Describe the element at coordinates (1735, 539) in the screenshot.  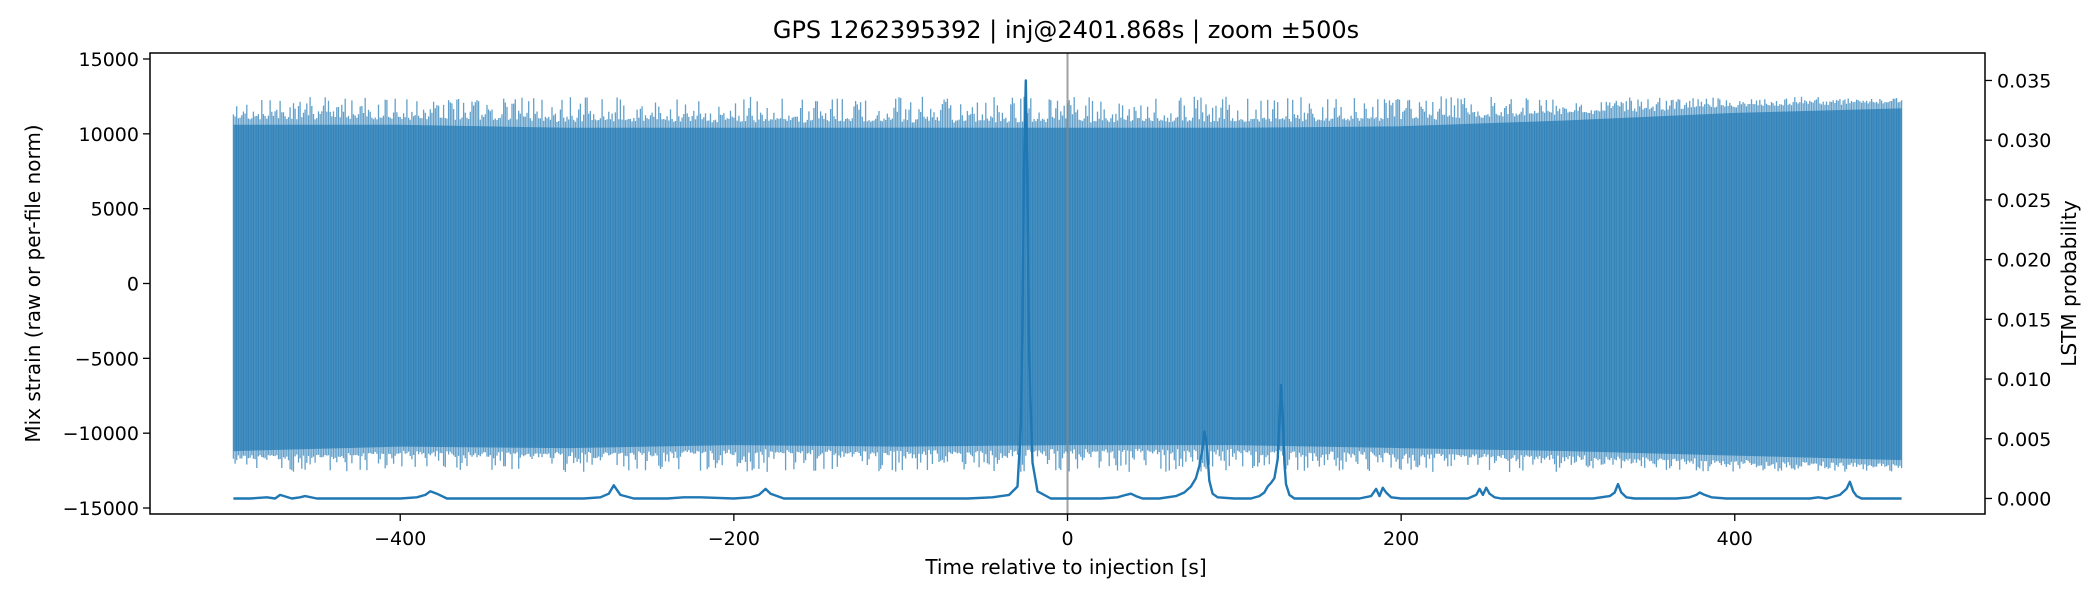
I see `x-tick-label: 400` at that location.